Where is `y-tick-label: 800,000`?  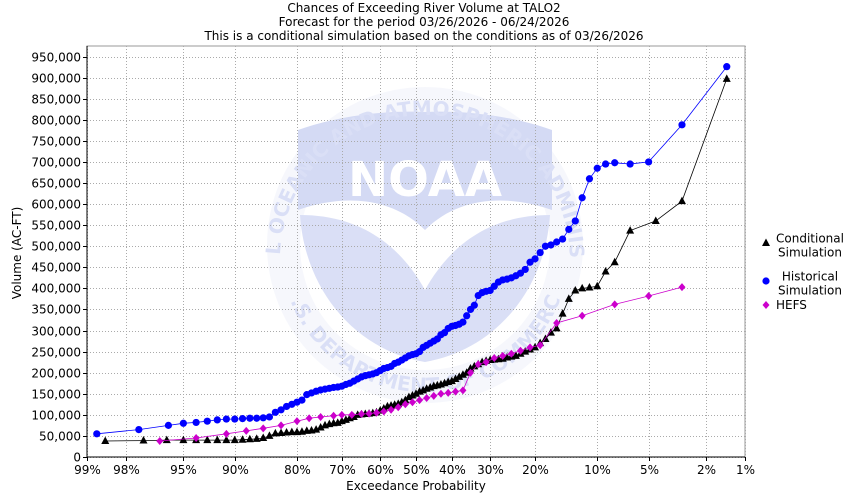 y-tick-label: 800,000 is located at coordinates (56, 121).